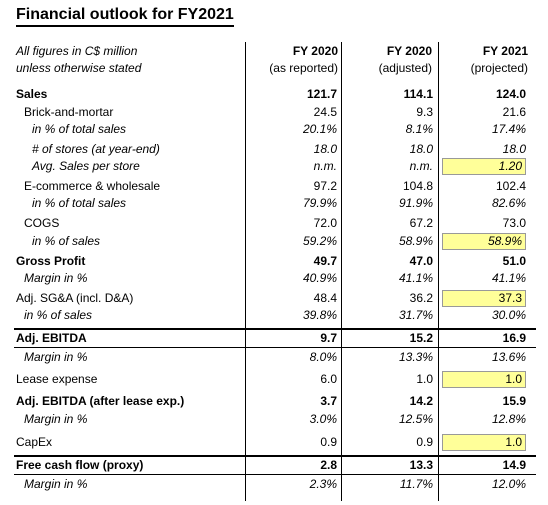 This screenshot has height=505, width=548. I want to click on cell-value: 124.0, so click(510, 94).